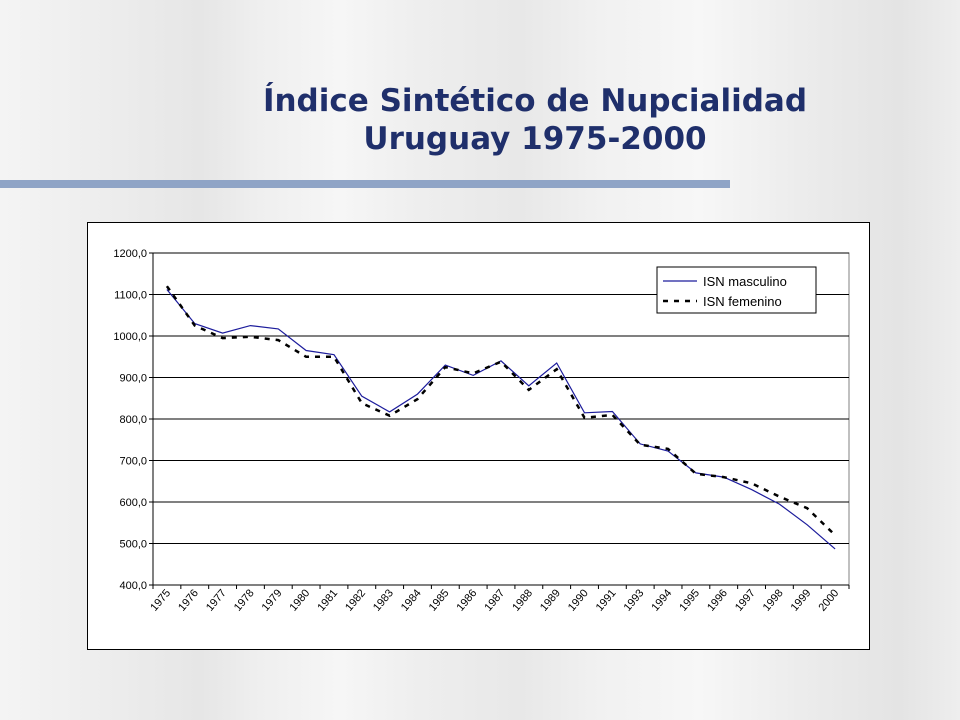 This screenshot has width=960, height=720. I want to click on x-tick-label: 1989, so click(550, 600).